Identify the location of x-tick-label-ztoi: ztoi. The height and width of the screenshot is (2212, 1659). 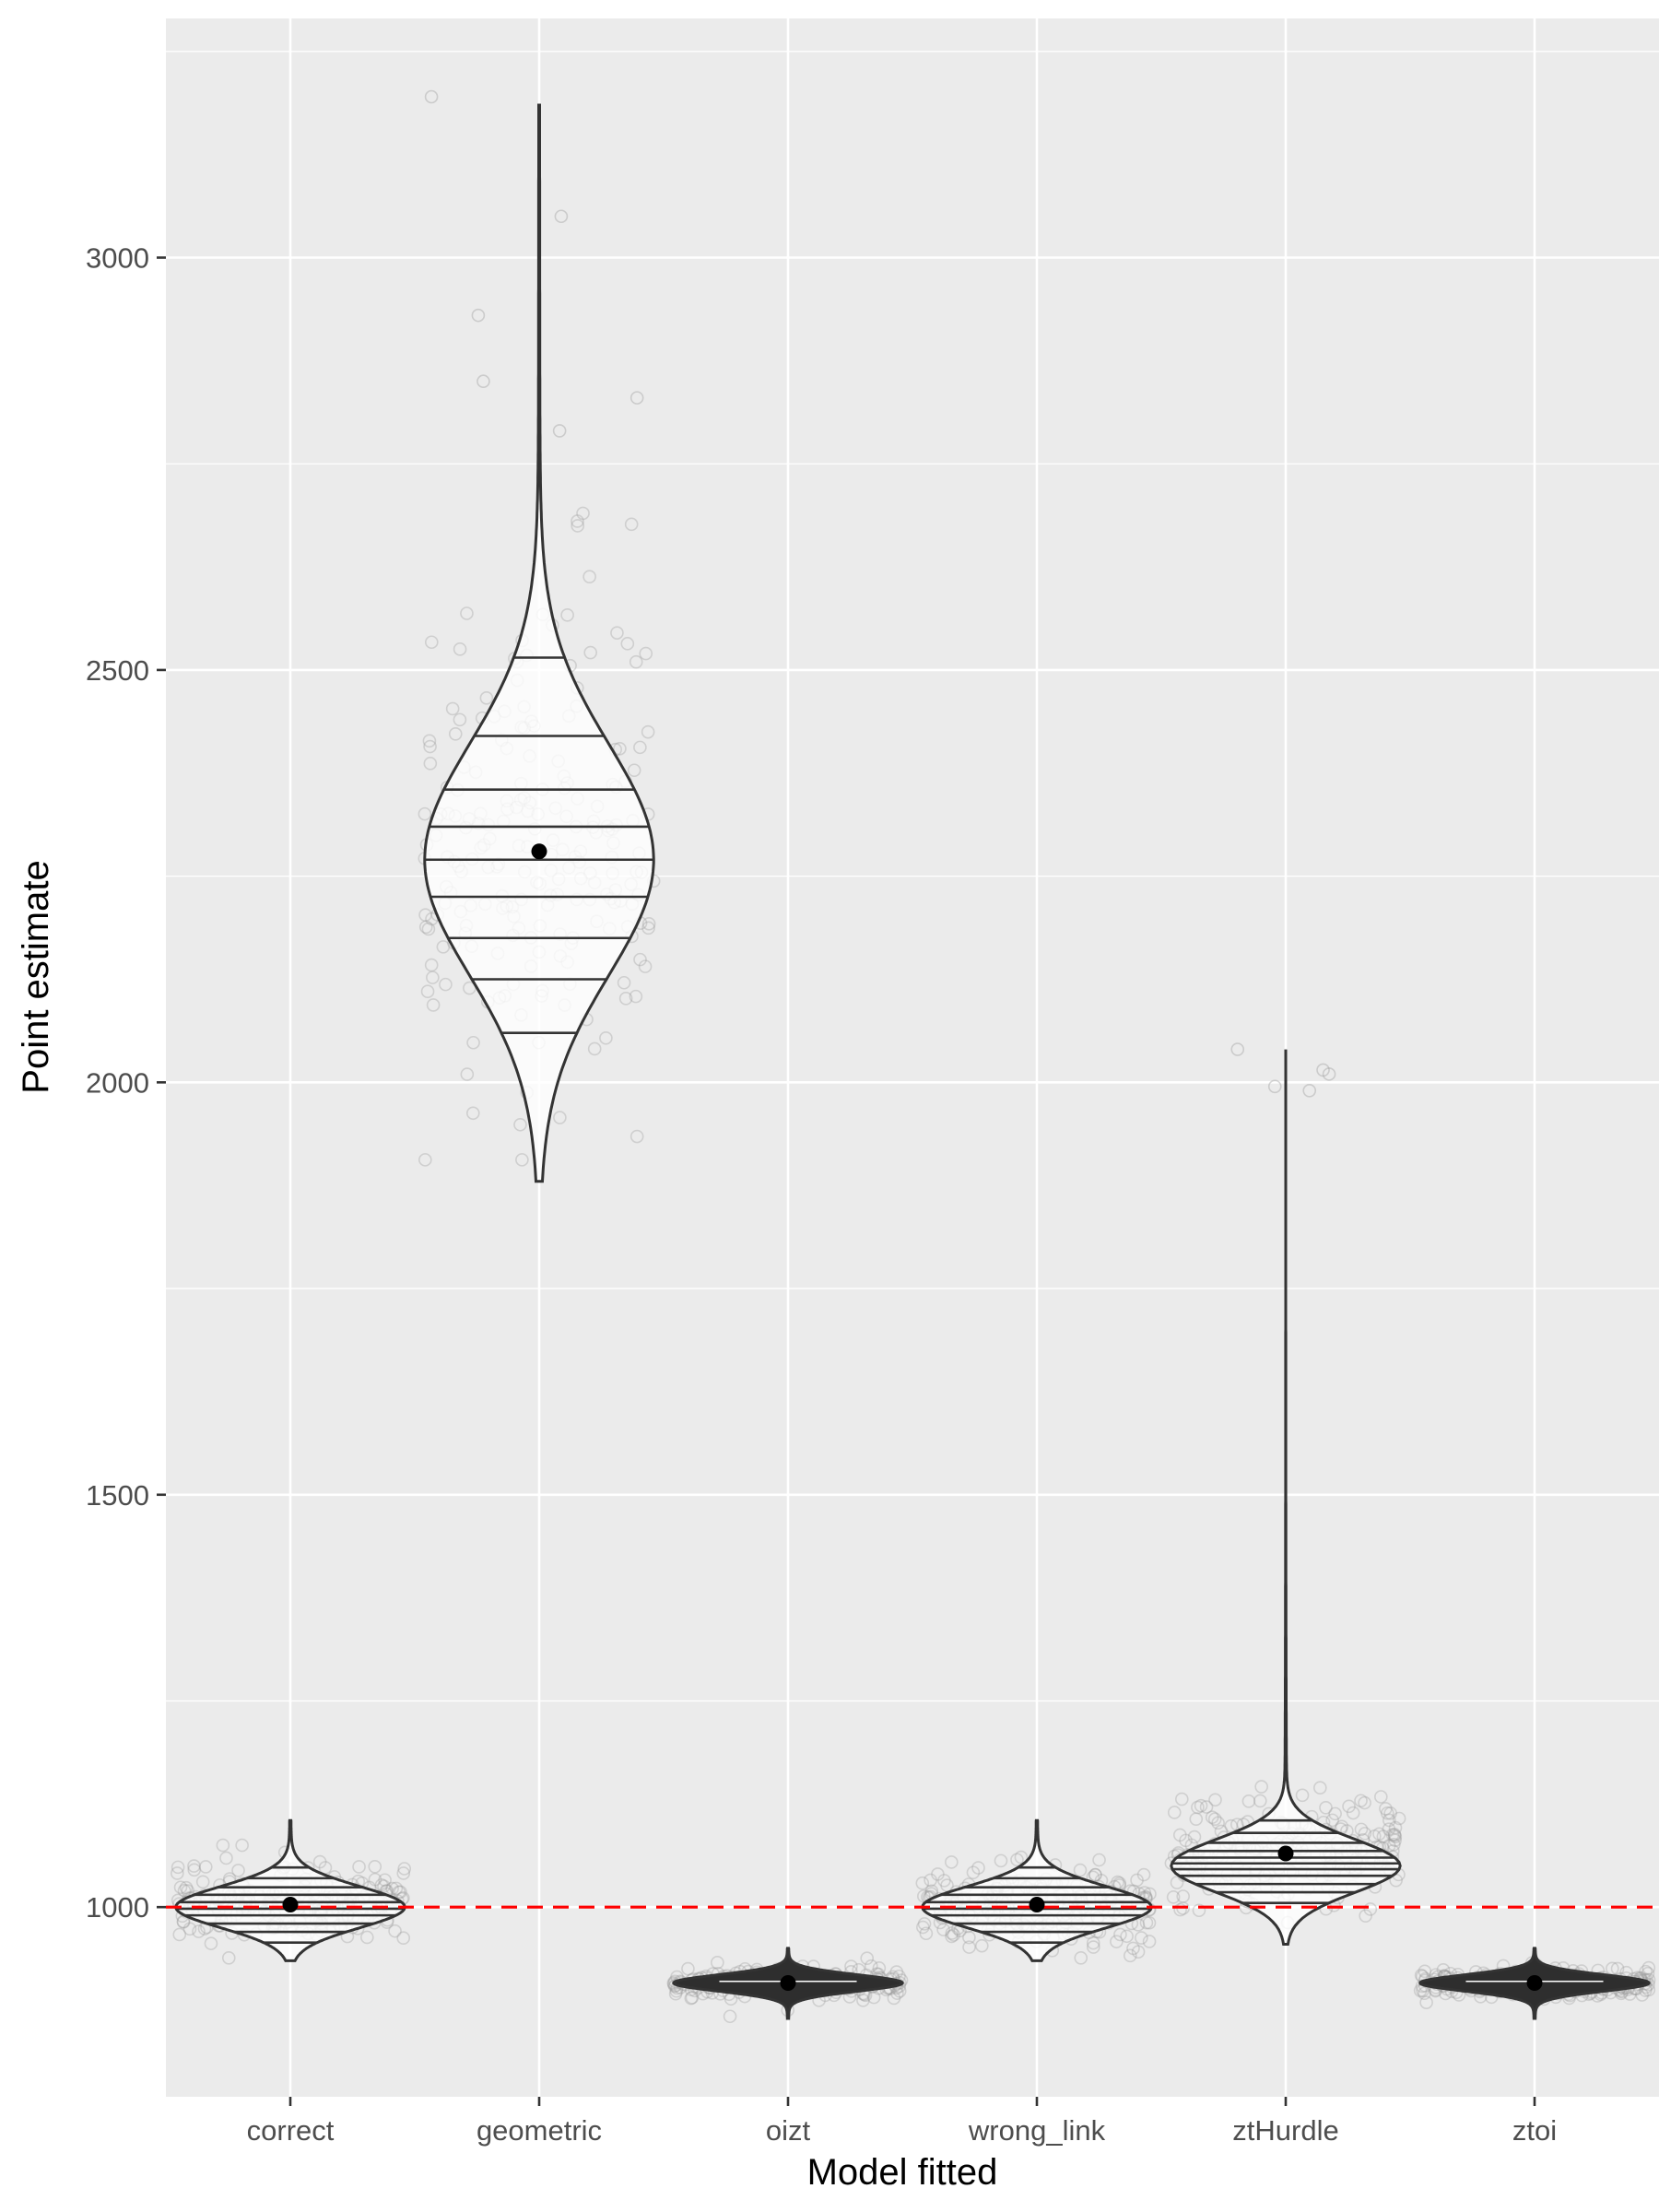
(1534, 2130).